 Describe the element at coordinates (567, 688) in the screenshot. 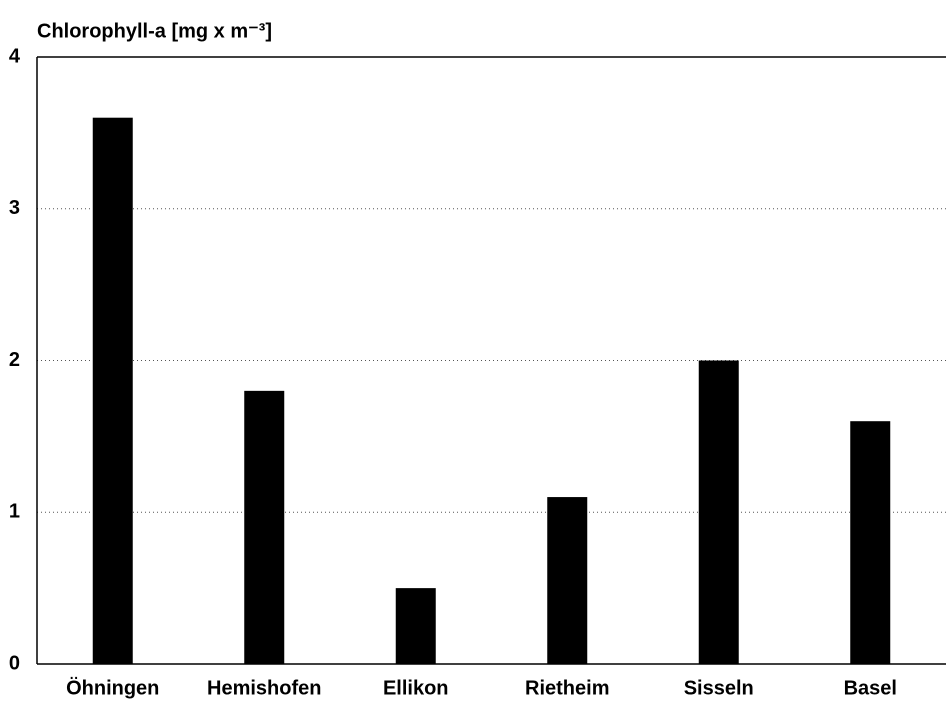

I see `x-tick-label: Rietheim` at that location.